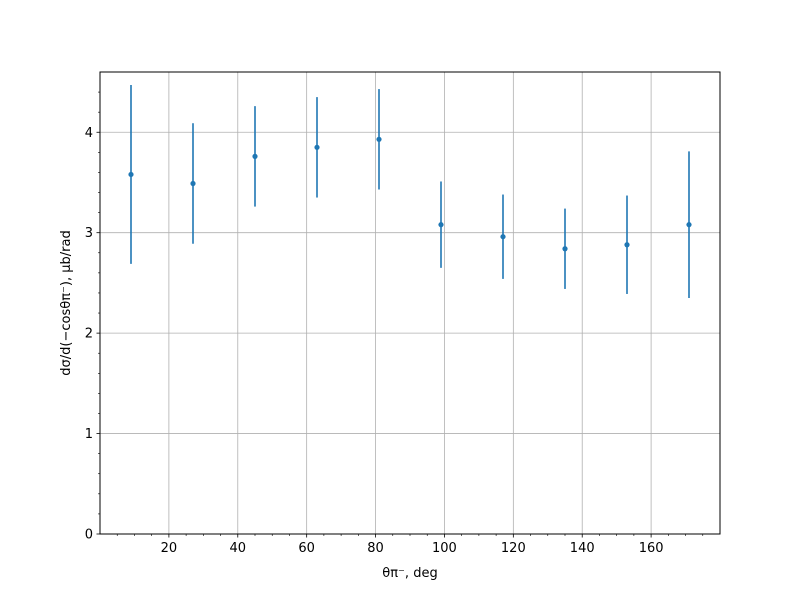 This screenshot has width=800, height=600. Describe the element at coordinates (89, 233) in the screenshot. I see `y-tick-label: 3` at that location.